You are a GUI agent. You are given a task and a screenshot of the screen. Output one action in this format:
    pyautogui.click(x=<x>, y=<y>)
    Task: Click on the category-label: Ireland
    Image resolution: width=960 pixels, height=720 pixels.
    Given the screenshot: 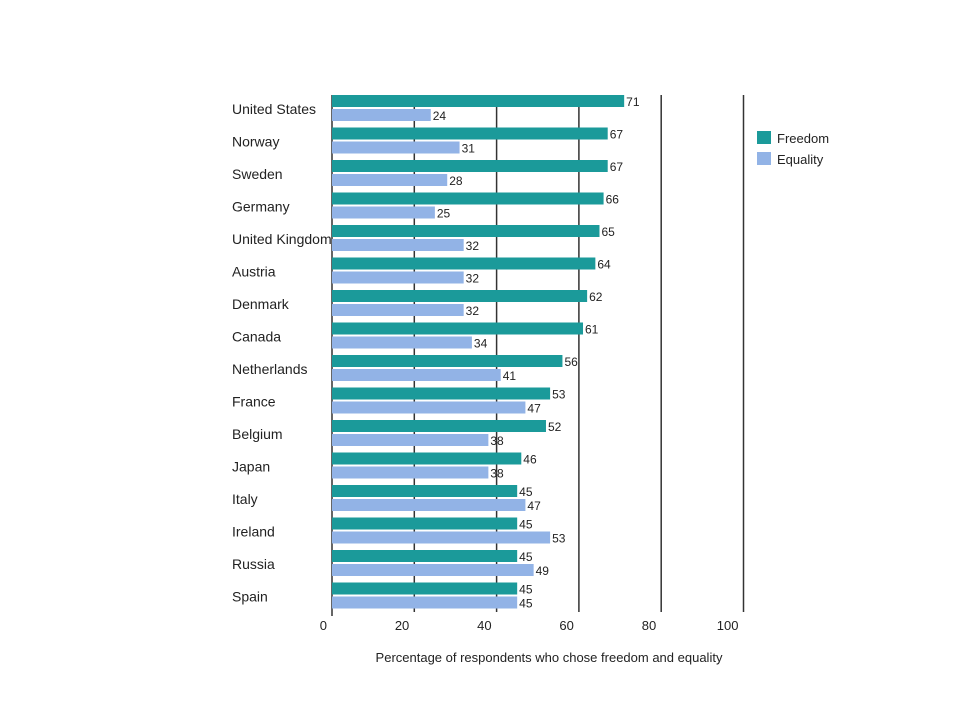 What is the action you would take?
    pyautogui.click(x=253, y=532)
    